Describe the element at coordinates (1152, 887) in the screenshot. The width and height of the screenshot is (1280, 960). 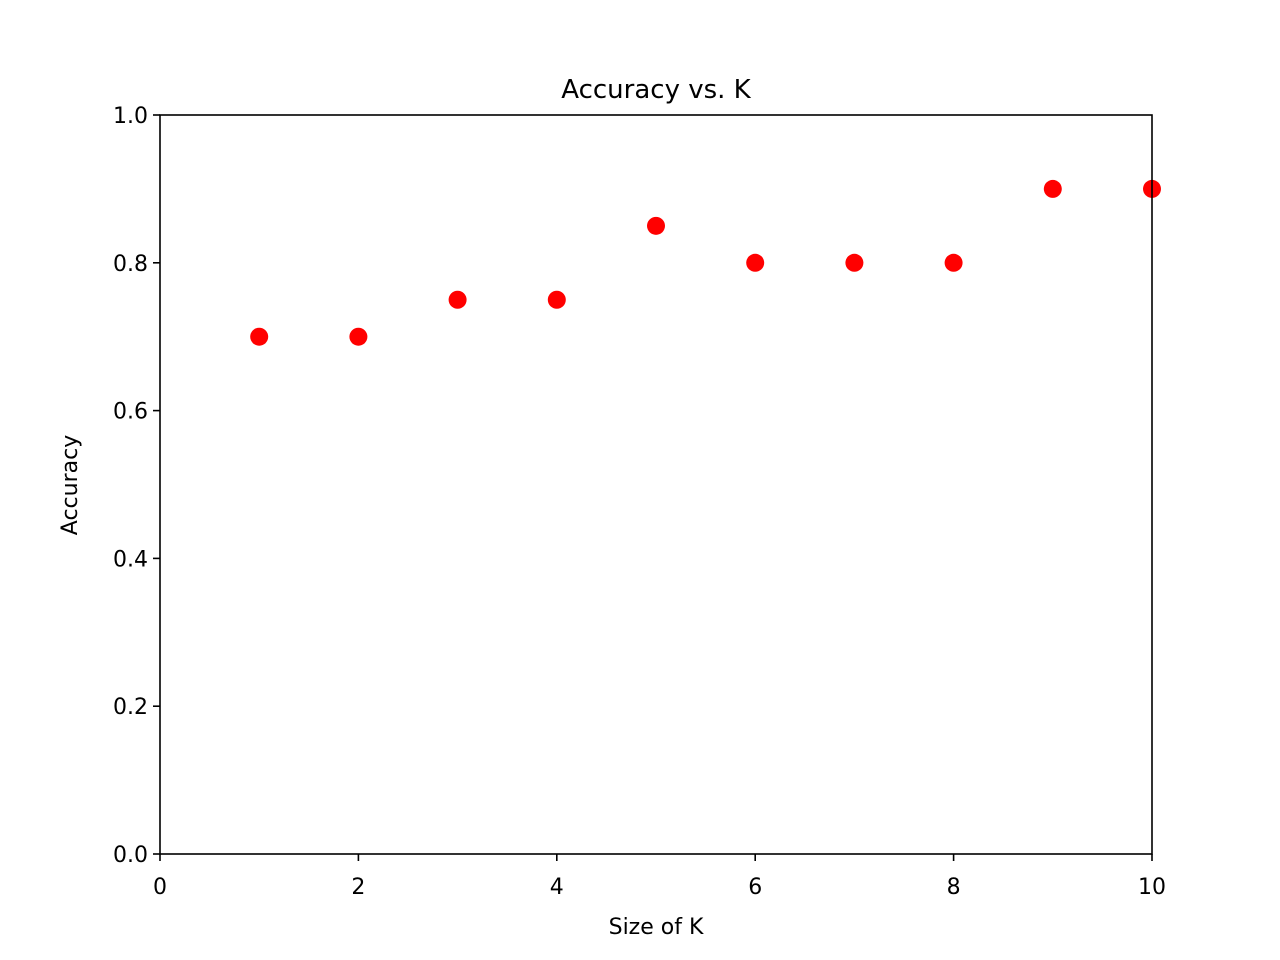
I see `x-tick-label: 10` at that location.